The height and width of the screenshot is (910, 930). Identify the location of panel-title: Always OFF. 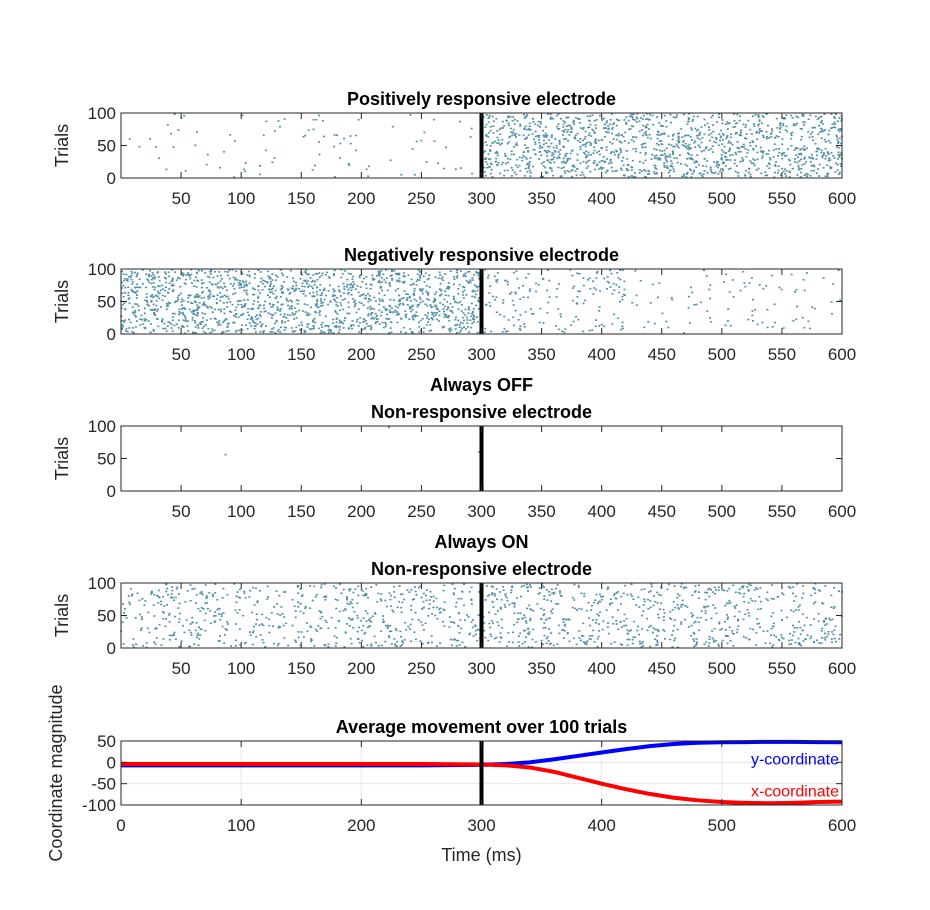
(481, 385).